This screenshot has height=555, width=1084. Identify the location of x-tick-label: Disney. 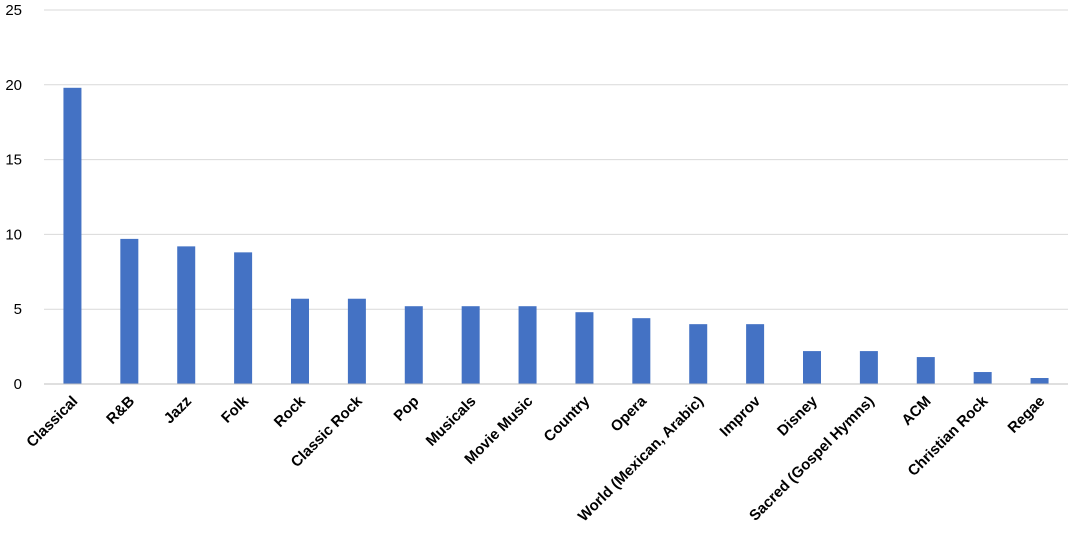
(797, 415).